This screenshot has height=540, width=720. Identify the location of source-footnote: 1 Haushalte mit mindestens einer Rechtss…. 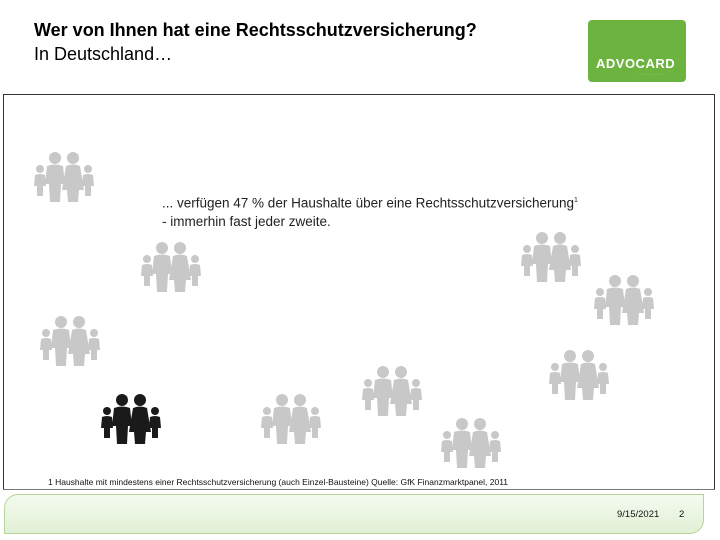
(278, 482).